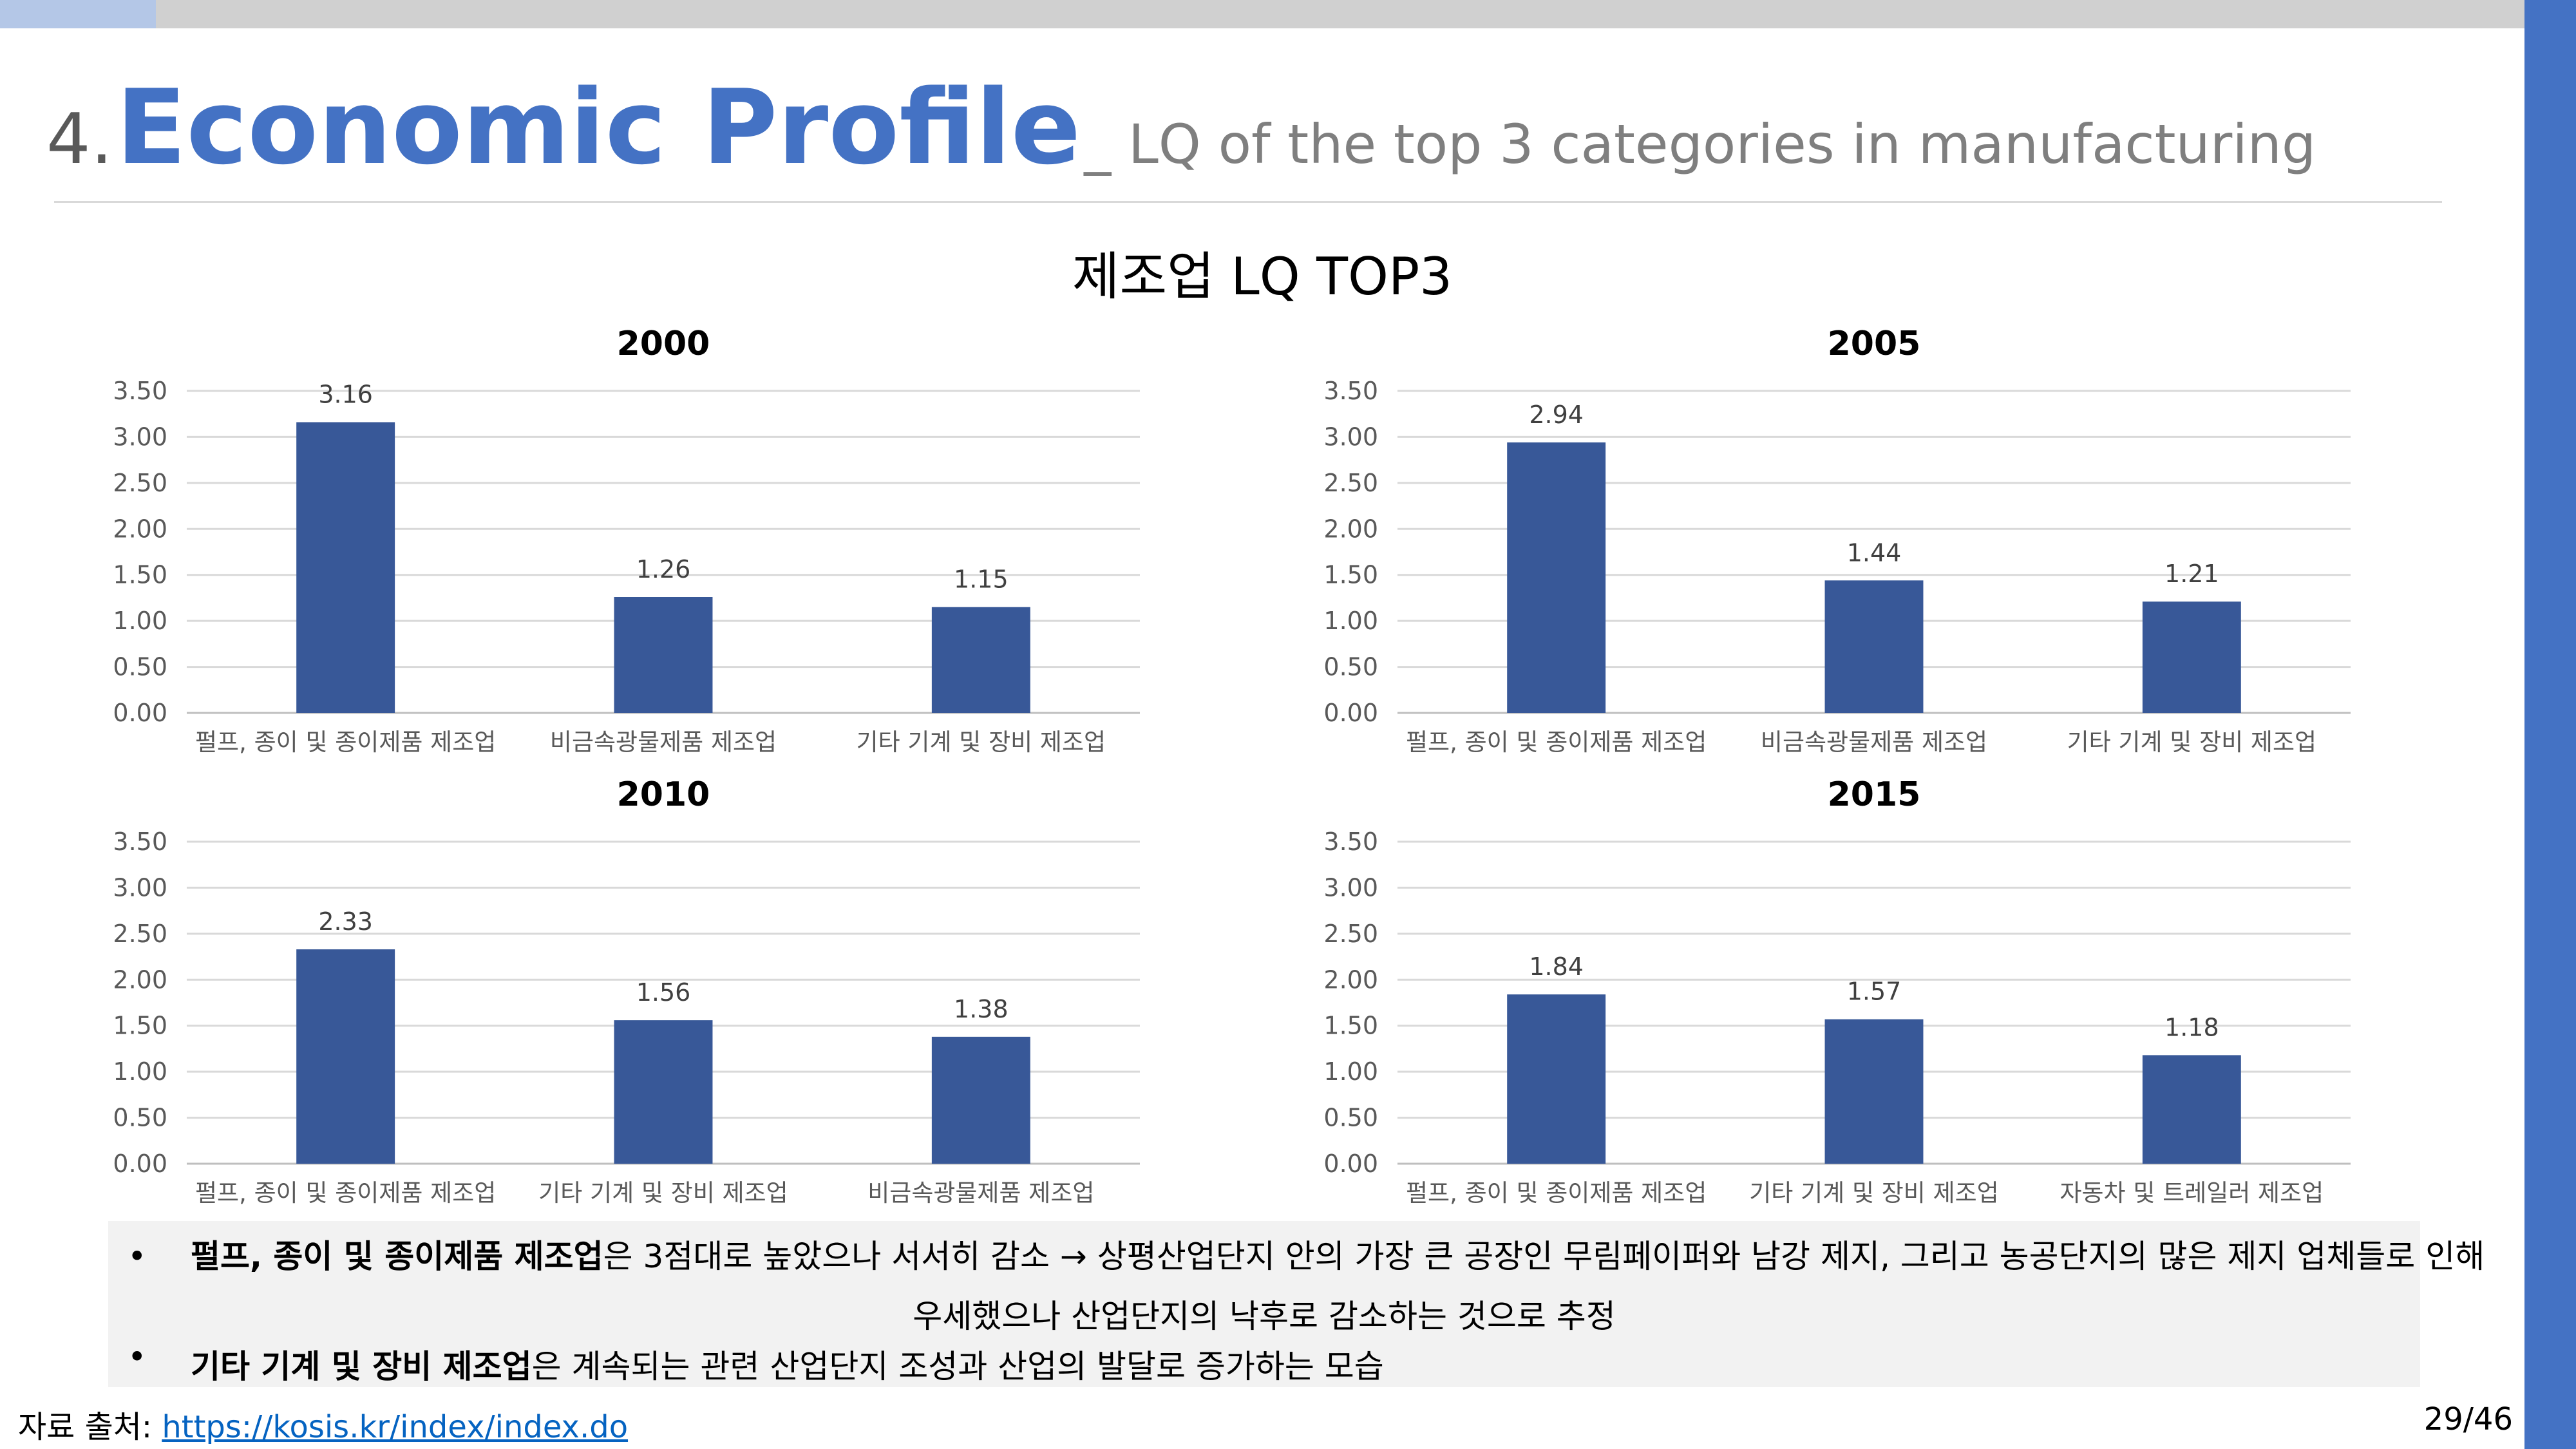  I want to click on data-label: 2.33, so click(346, 921).